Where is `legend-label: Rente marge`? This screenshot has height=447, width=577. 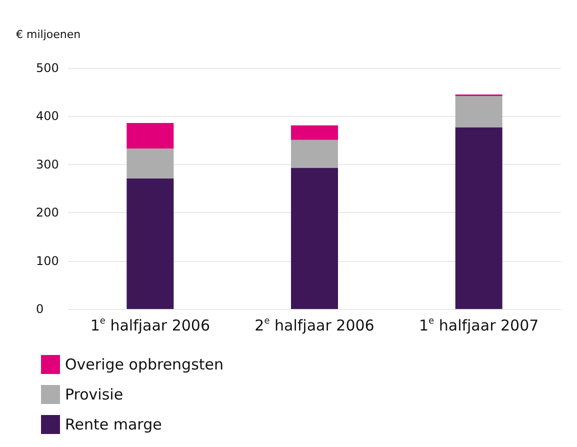
legend-label: Rente marge is located at coordinates (113, 425).